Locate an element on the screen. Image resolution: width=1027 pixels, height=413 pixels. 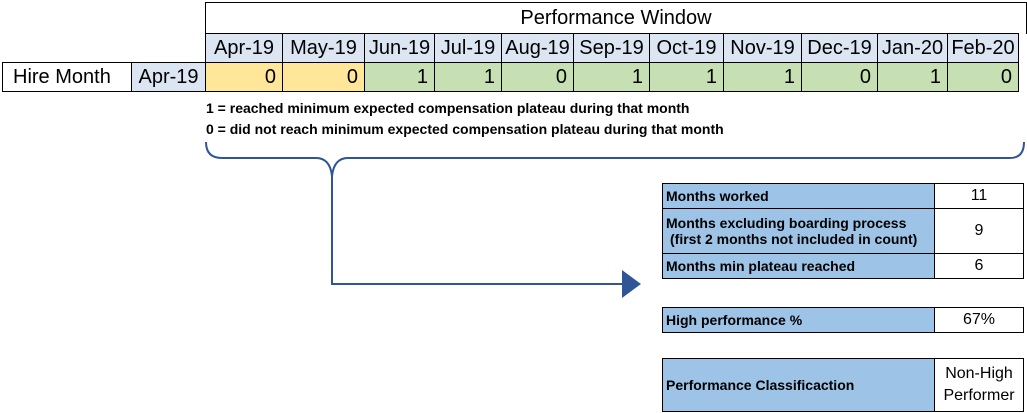
high-performance-label: High performance % is located at coordinates (798, 320).